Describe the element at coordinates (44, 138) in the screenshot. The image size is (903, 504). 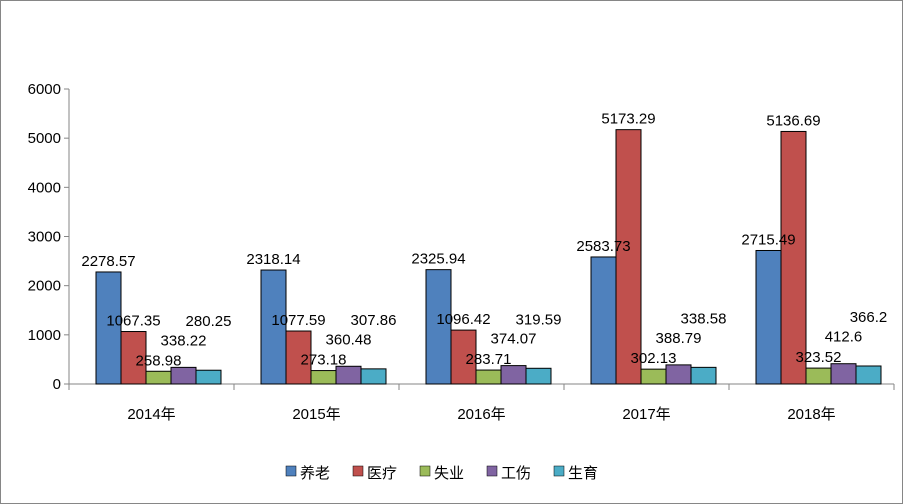
I see `y-tick-label: 5000` at that location.